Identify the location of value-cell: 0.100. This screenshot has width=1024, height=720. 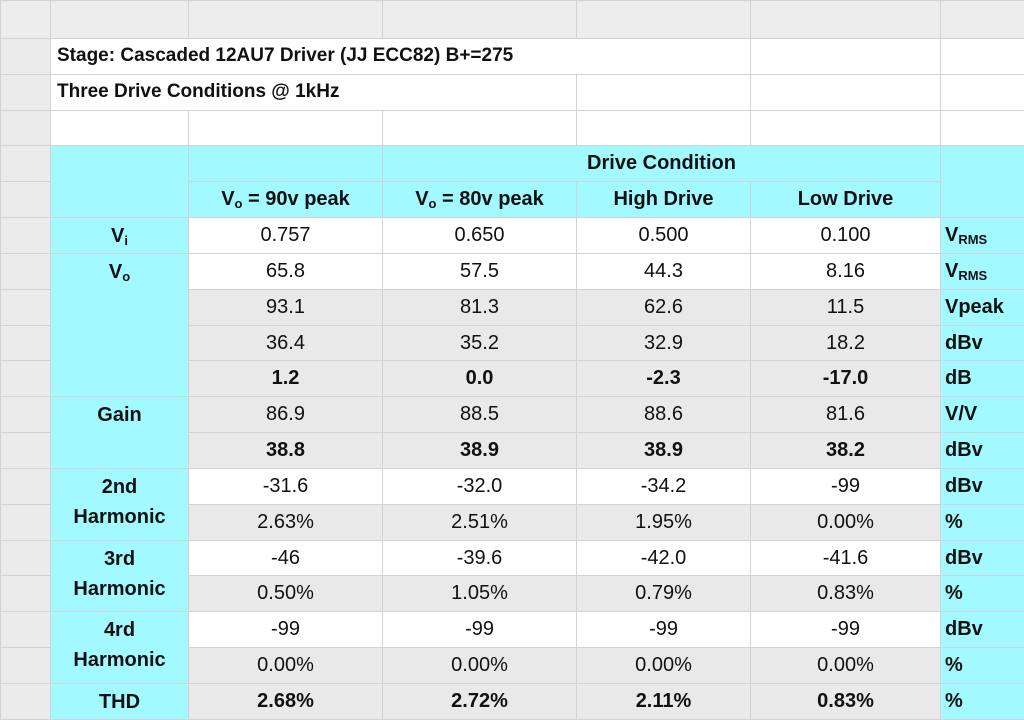
(846, 236).